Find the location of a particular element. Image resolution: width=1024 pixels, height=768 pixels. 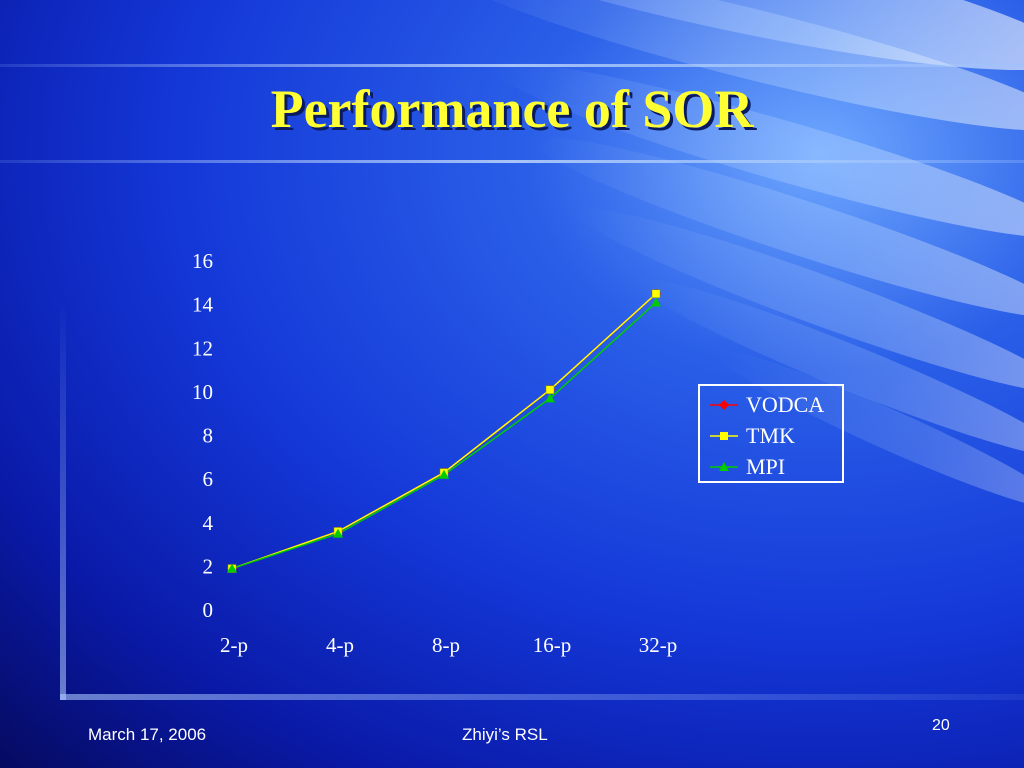

legend-label: TMK is located at coordinates (770, 435).